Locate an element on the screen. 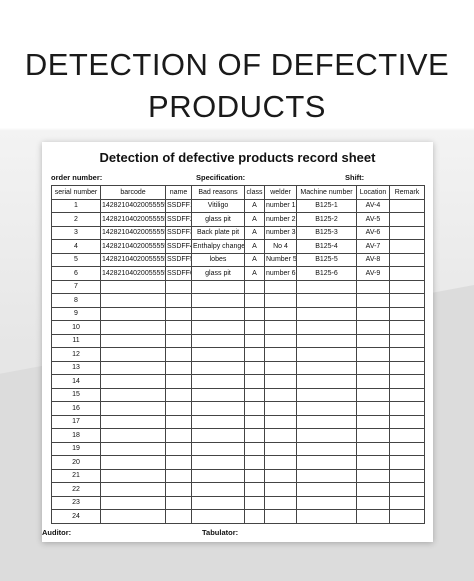  table-cell: 4 is located at coordinates (76, 246).